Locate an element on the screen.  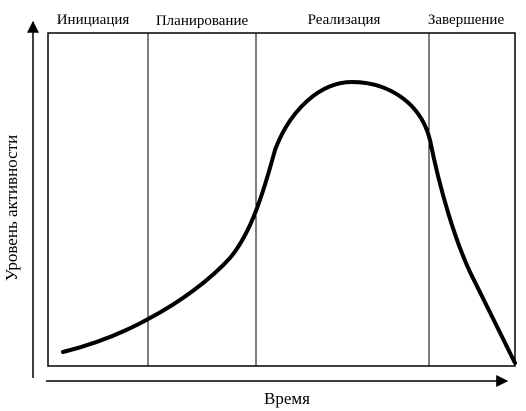
x-axis-label: Время is located at coordinates (287, 398).